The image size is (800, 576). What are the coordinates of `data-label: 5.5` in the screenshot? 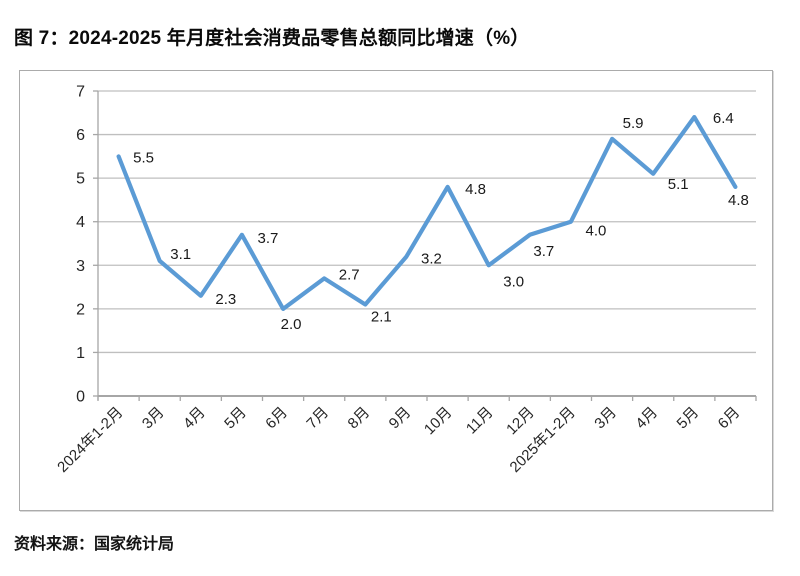 It's located at (143, 157).